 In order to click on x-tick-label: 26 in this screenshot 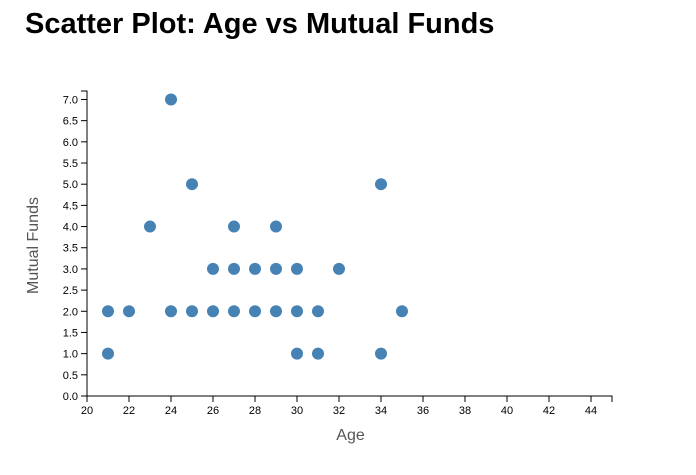, I will do `click(213, 411)`.